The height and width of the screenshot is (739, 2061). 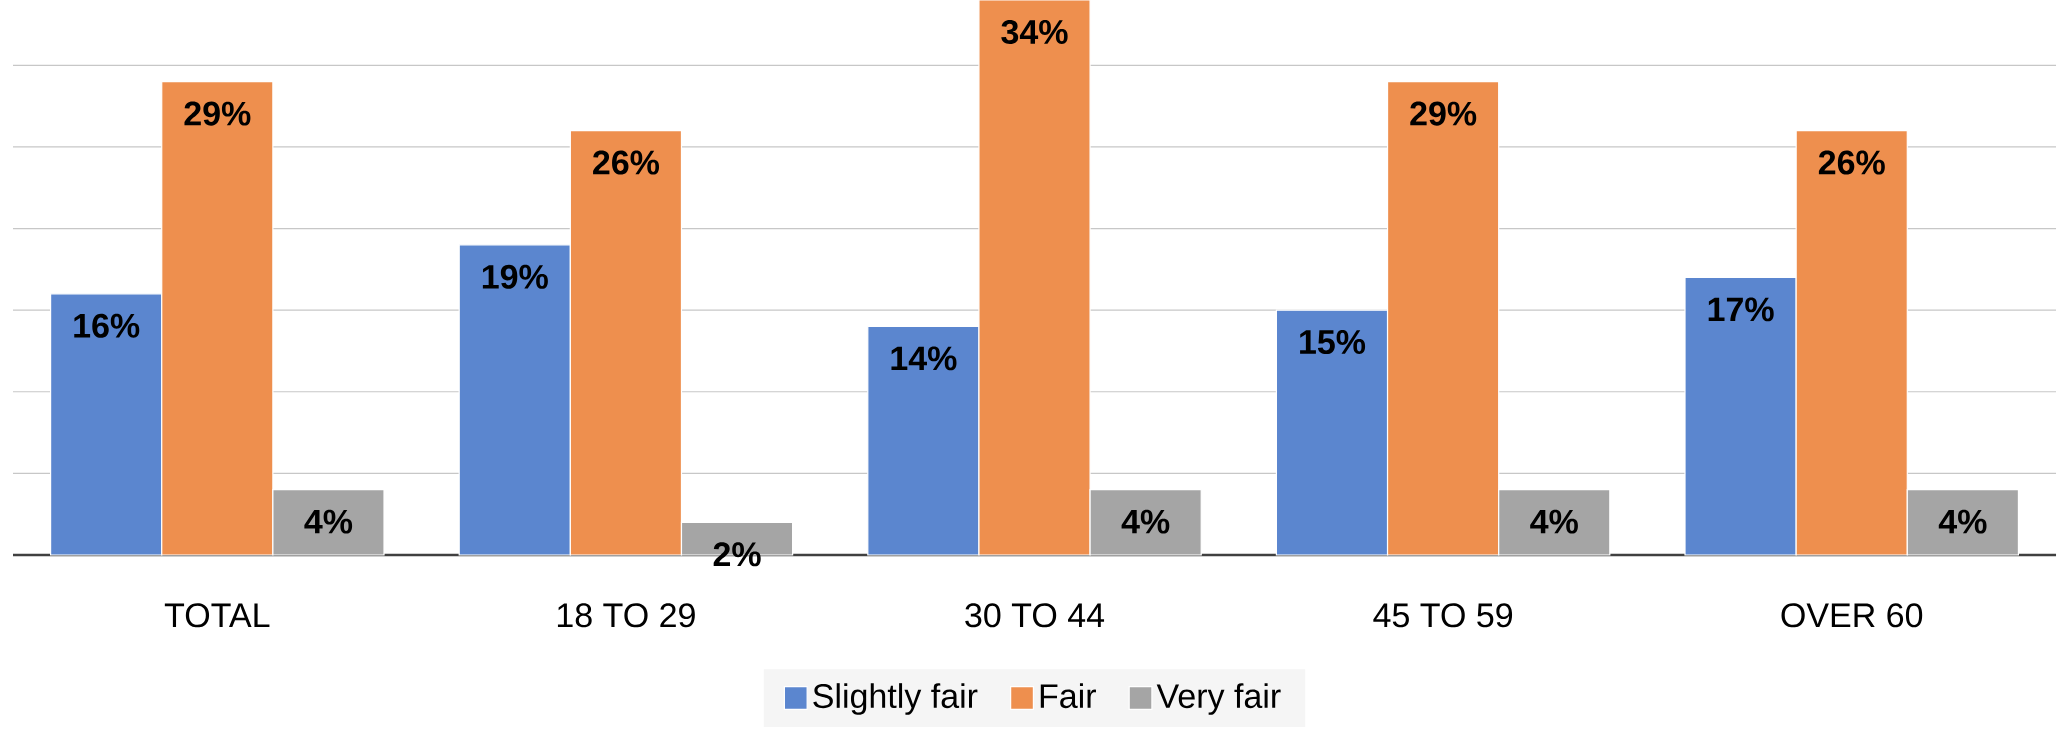 What do you see at coordinates (1333, 342) in the screenshot?
I see `data-label: 15%` at bounding box center [1333, 342].